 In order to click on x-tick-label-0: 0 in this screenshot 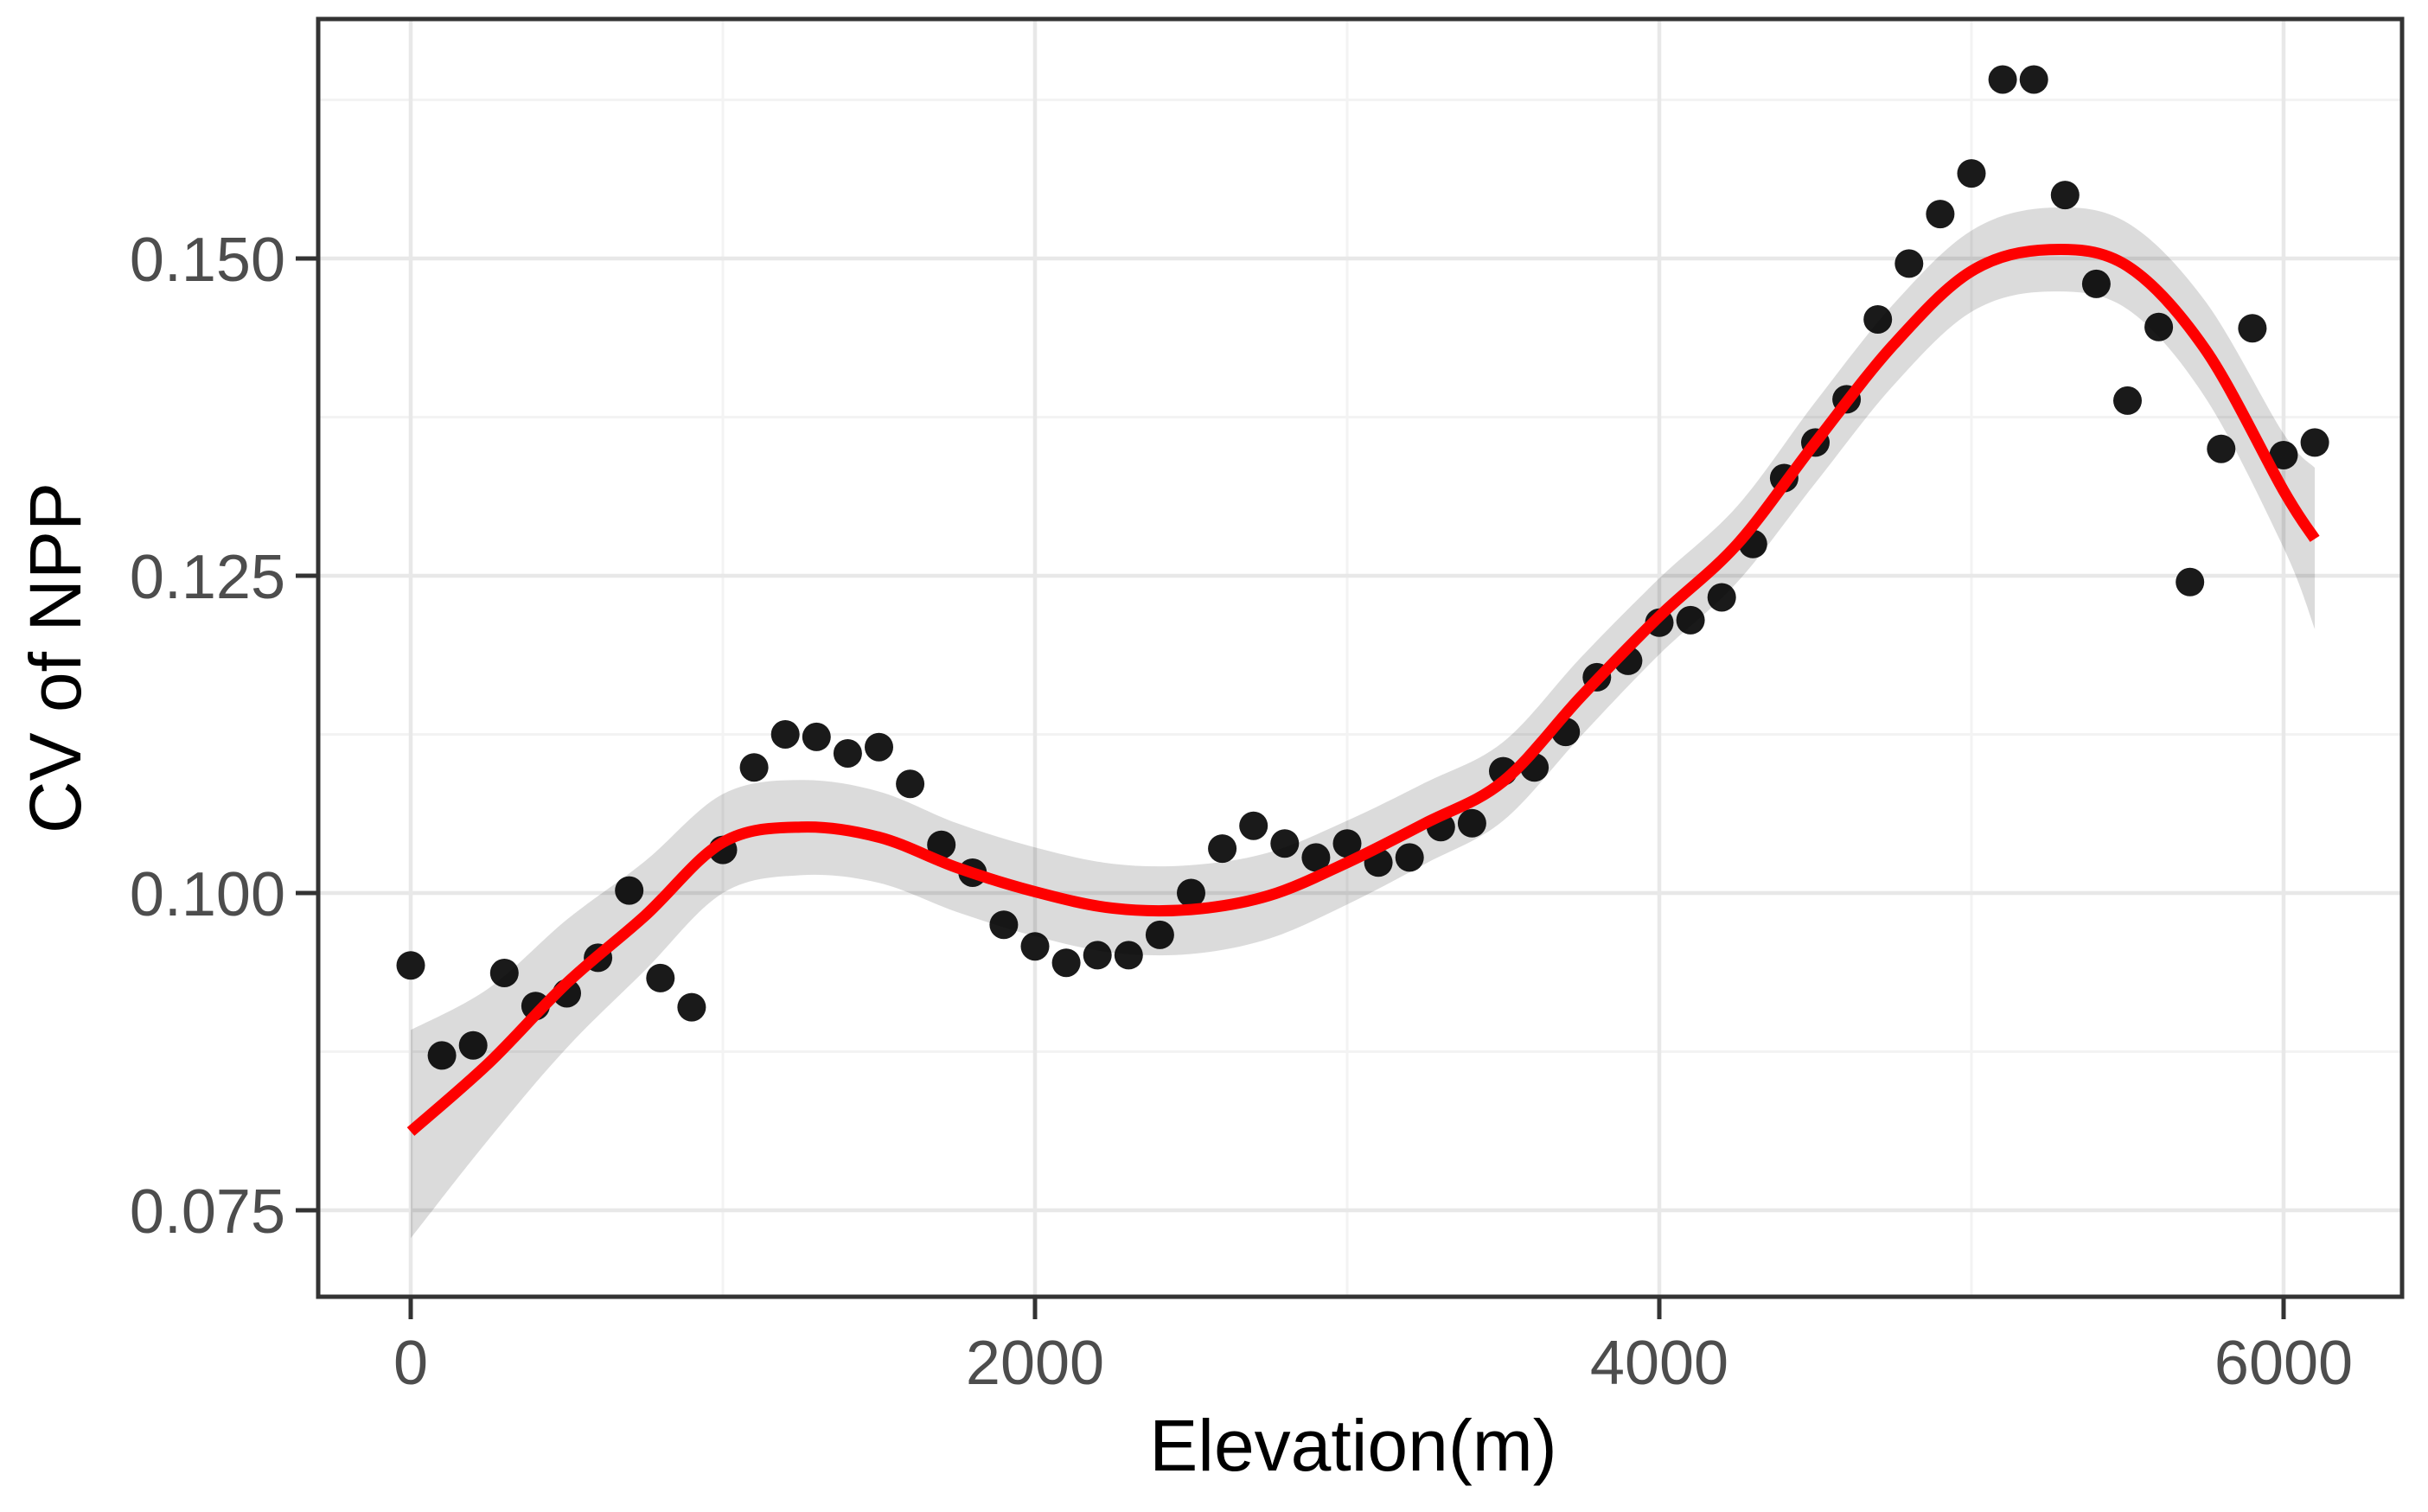, I will do `click(410, 1363)`.